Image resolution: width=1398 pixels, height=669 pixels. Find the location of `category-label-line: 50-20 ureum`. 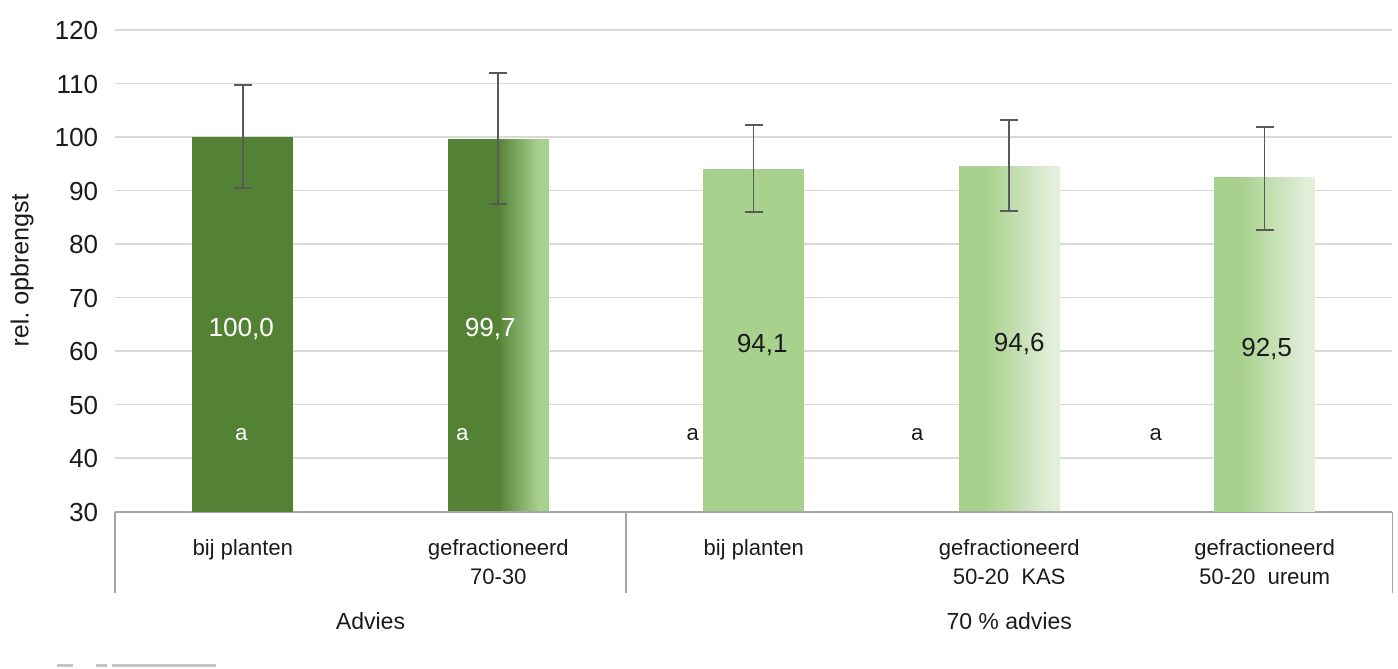

category-label-line: 50-20 ureum is located at coordinates (1264, 576).